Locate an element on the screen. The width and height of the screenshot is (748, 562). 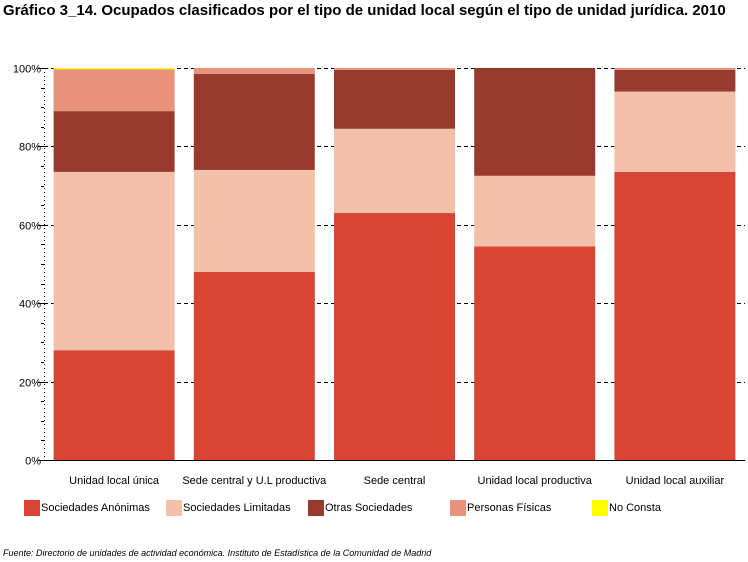
legend-item: Otras Sociedades is located at coordinates (360, 508).